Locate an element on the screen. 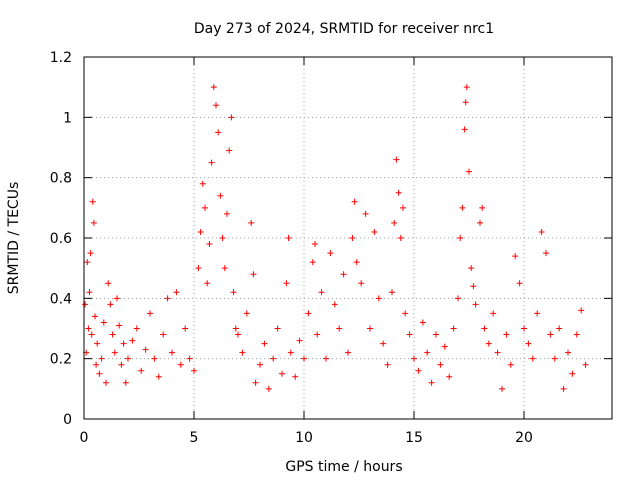 Image resolution: width=640 pixels, height=480 pixels. x-tick-label: 15 is located at coordinates (414, 438).